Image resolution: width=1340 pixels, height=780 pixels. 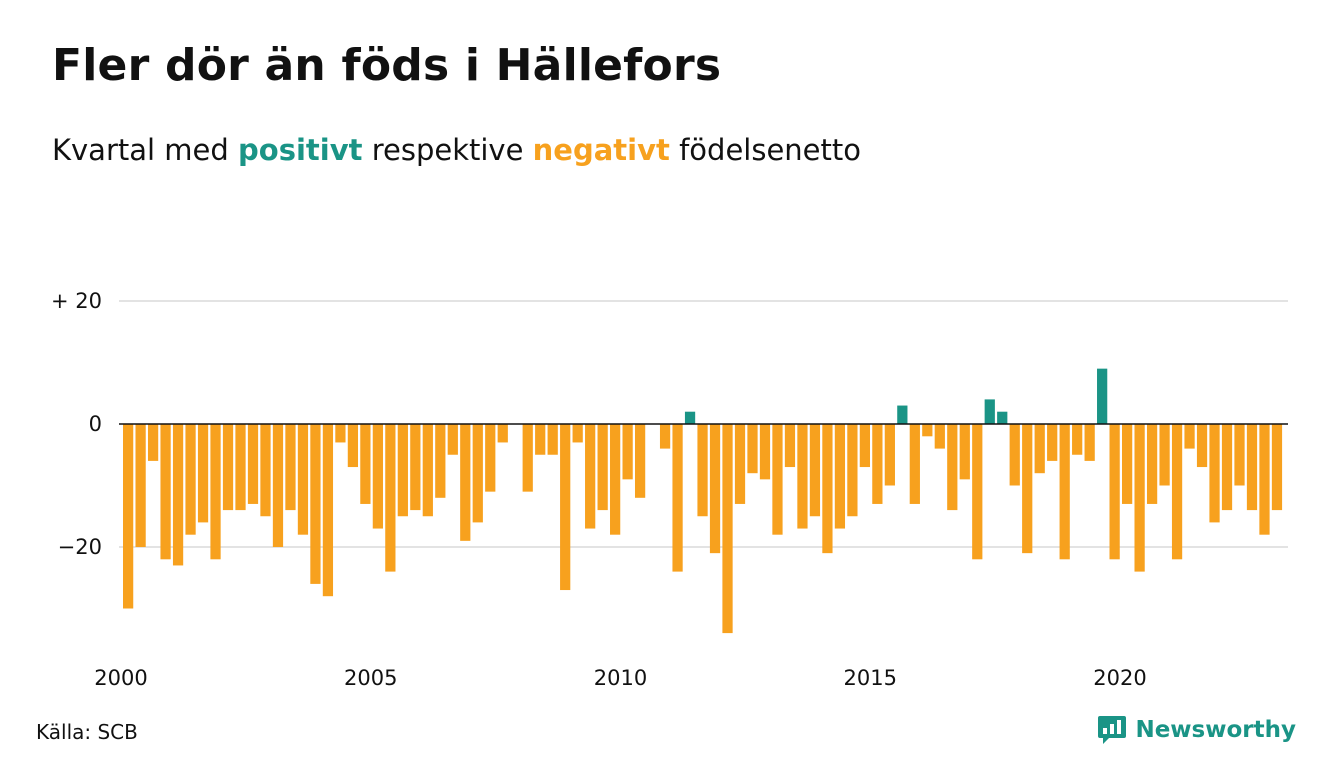 What do you see at coordinates (387, 65) in the screenshot?
I see `chart-title: Fler dör än föds i Hällefors` at bounding box center [387, 65].